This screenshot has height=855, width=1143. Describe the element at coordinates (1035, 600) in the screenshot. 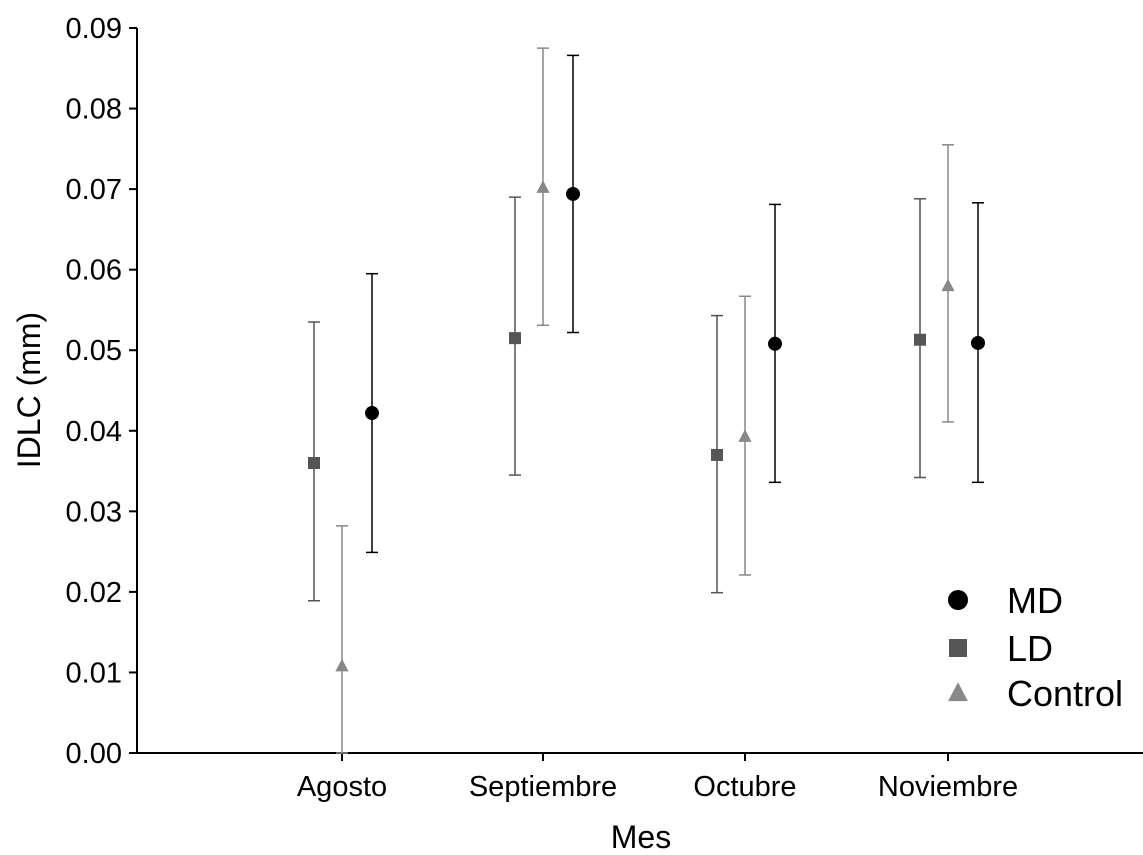

I see `legend-label-md: MD` at that location.